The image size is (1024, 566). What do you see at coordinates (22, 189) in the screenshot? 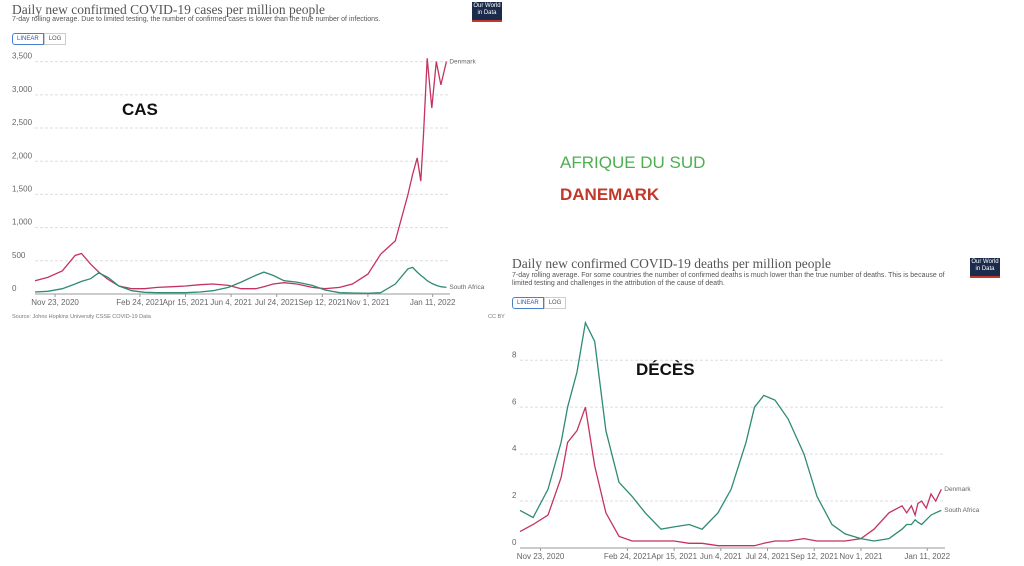
I see `y-tick-label: 1,500` at bounding box center [22, 189].